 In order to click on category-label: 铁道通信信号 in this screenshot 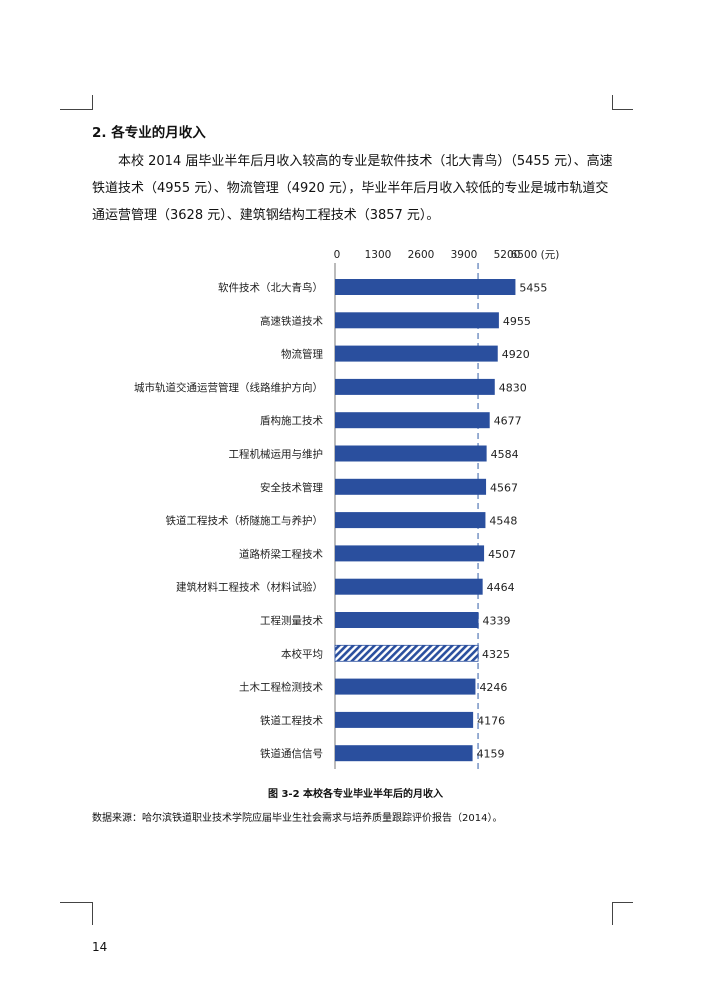, I will do `click(291, 753)`.